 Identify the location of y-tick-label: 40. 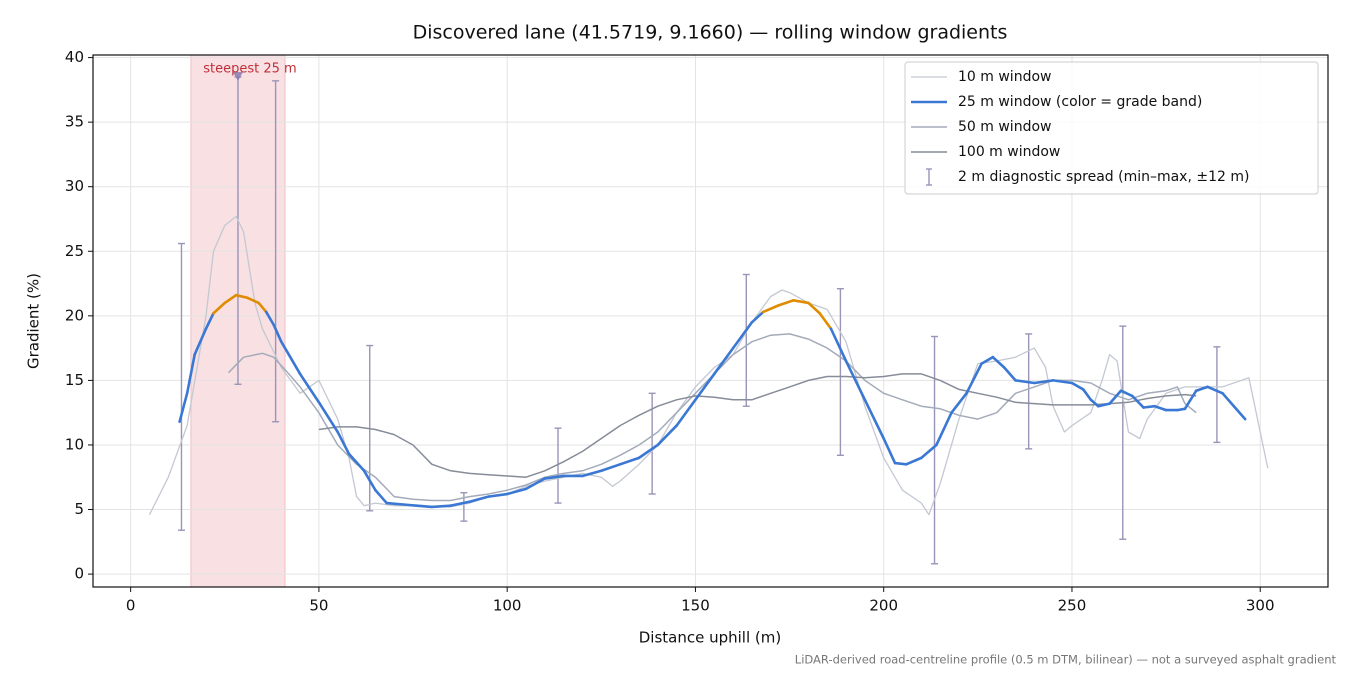
(74, 57).